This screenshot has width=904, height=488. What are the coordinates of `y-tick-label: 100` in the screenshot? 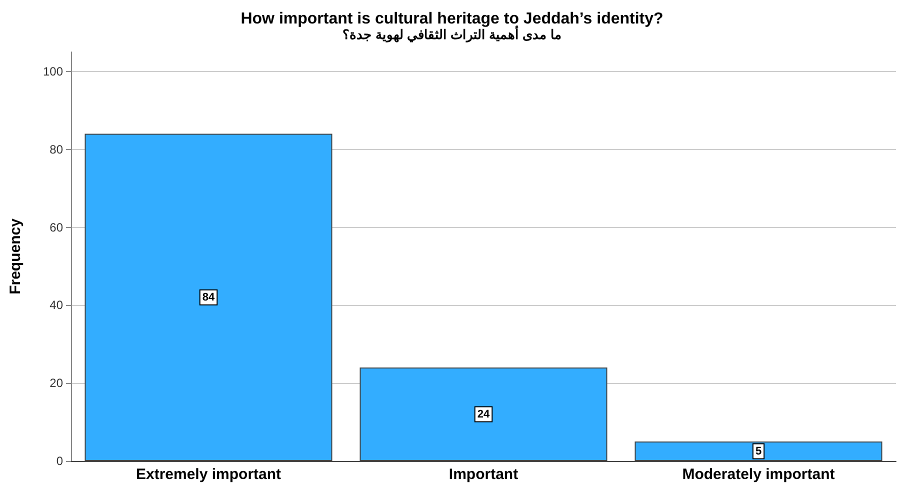 It's located at (53, 71).